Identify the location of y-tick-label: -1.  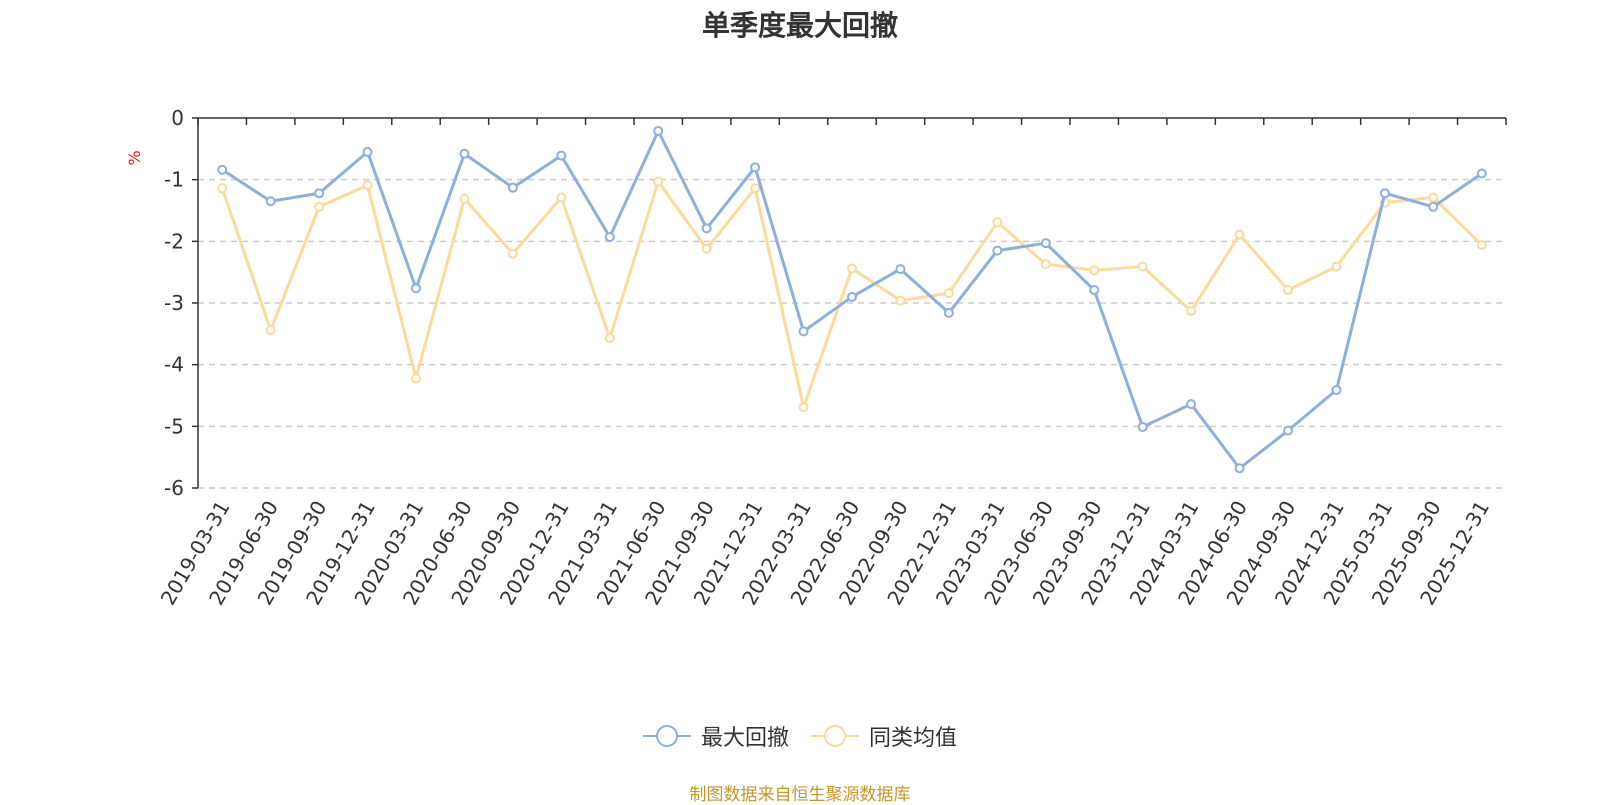
(174, 180).